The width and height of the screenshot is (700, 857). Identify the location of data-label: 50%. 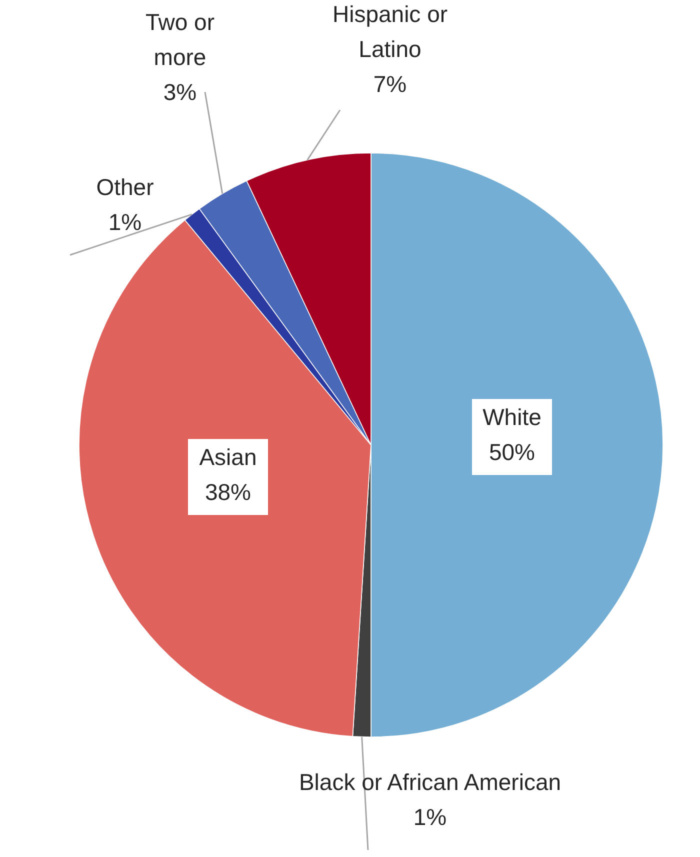
(512, 452).